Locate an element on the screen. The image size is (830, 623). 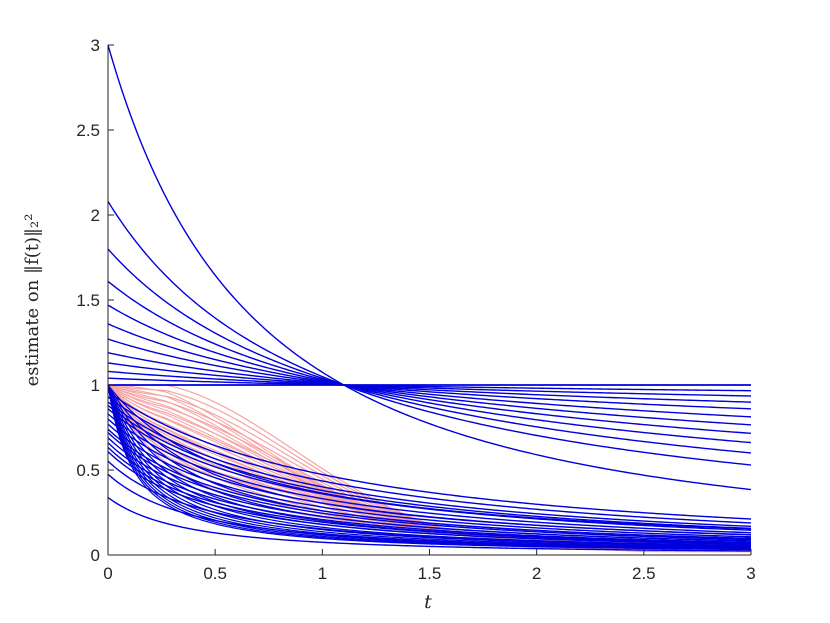
y-tick-label: 2 is located at coordinates (95, 215).